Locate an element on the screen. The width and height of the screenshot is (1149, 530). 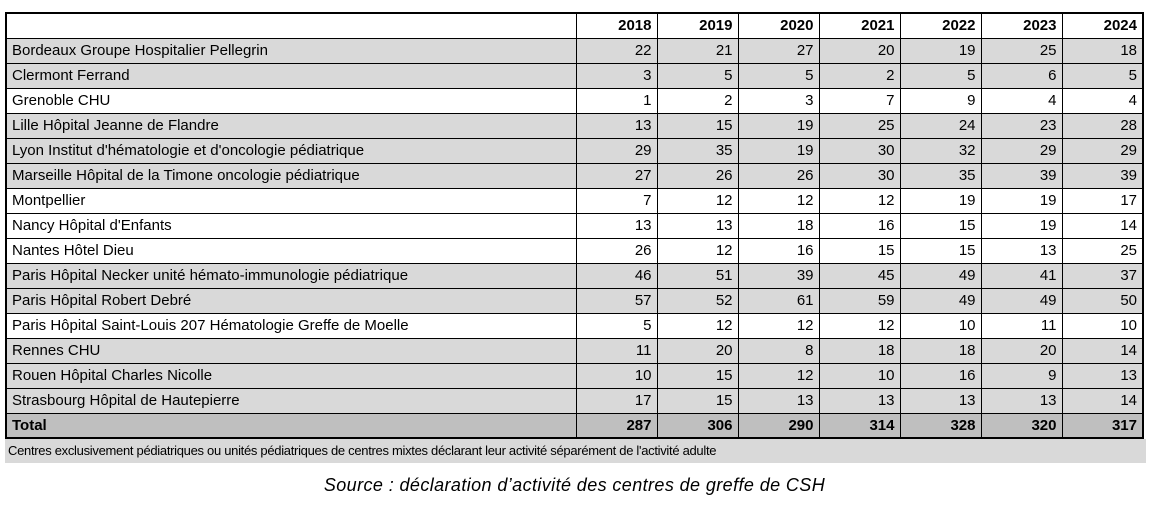
value-cell: 61 is located at coordinates (778, 300).